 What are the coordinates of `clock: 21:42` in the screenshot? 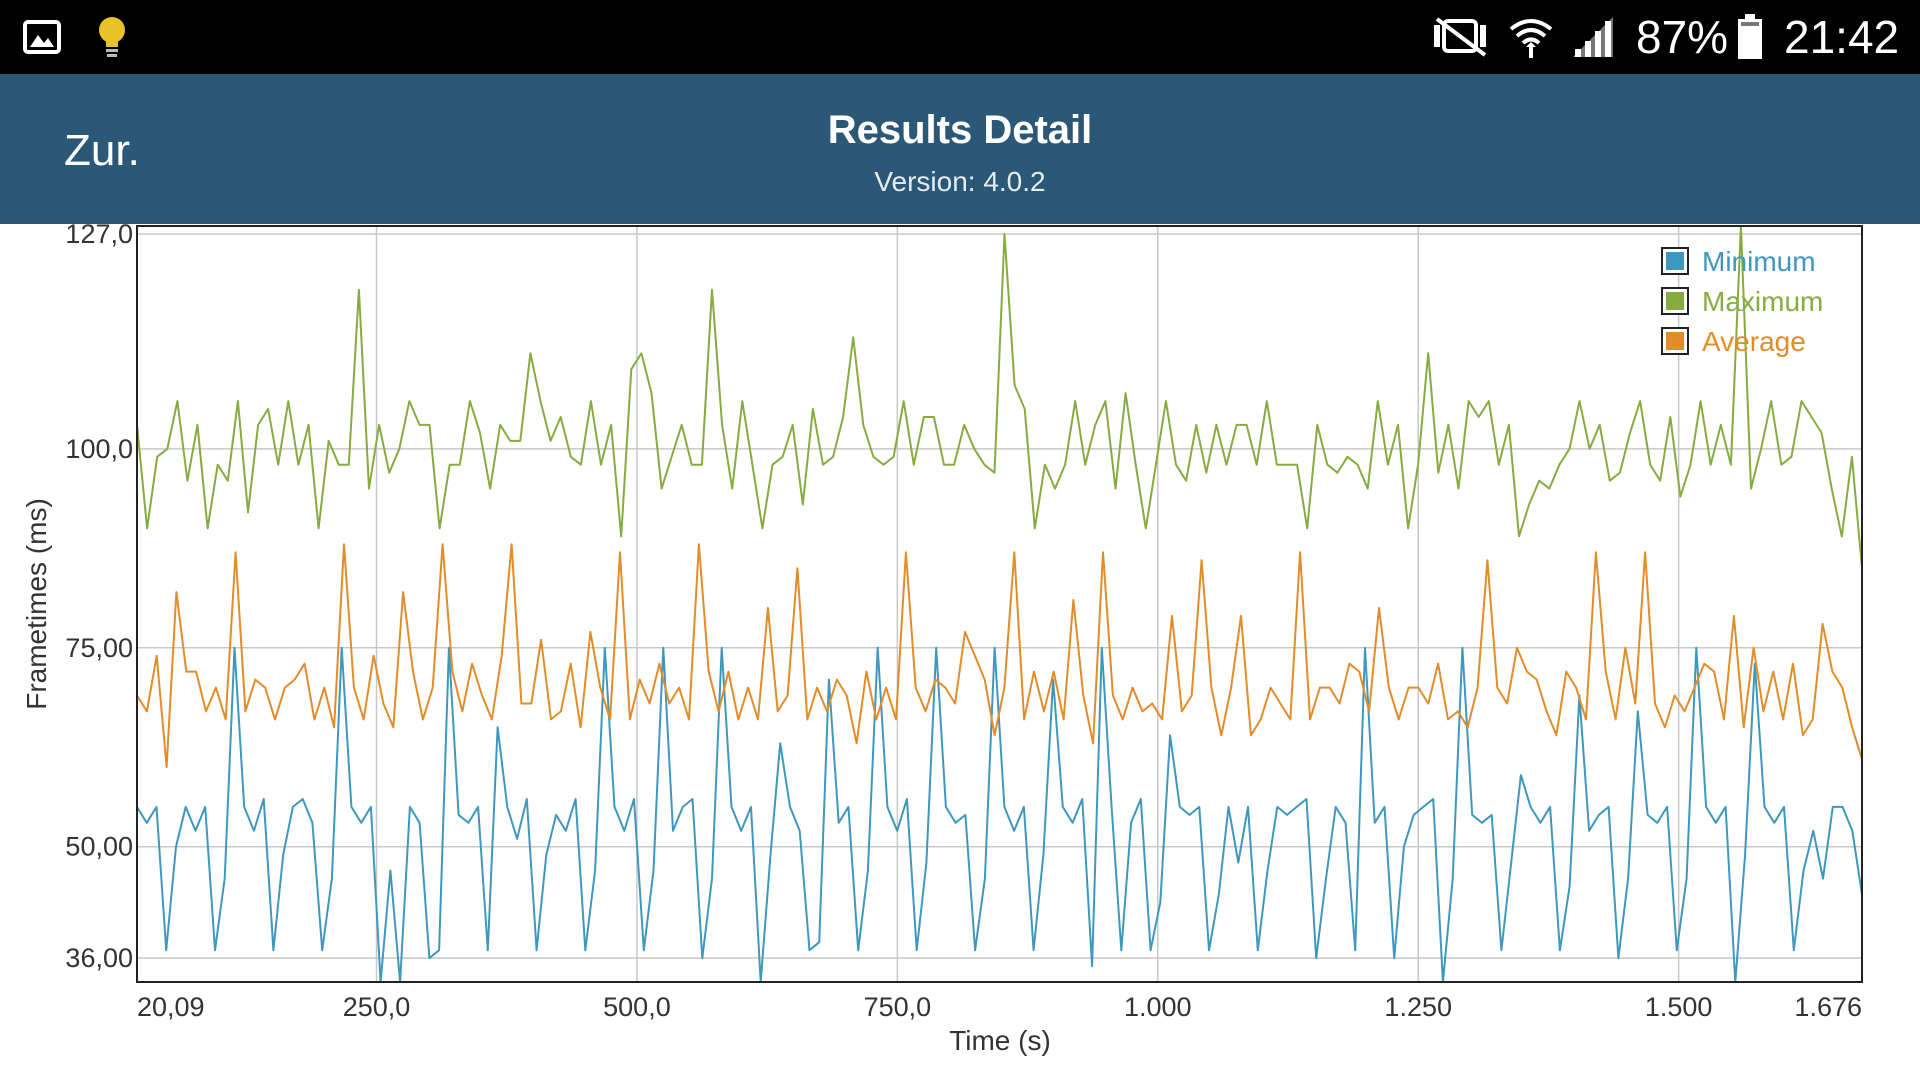 It's located at (1842, 37).